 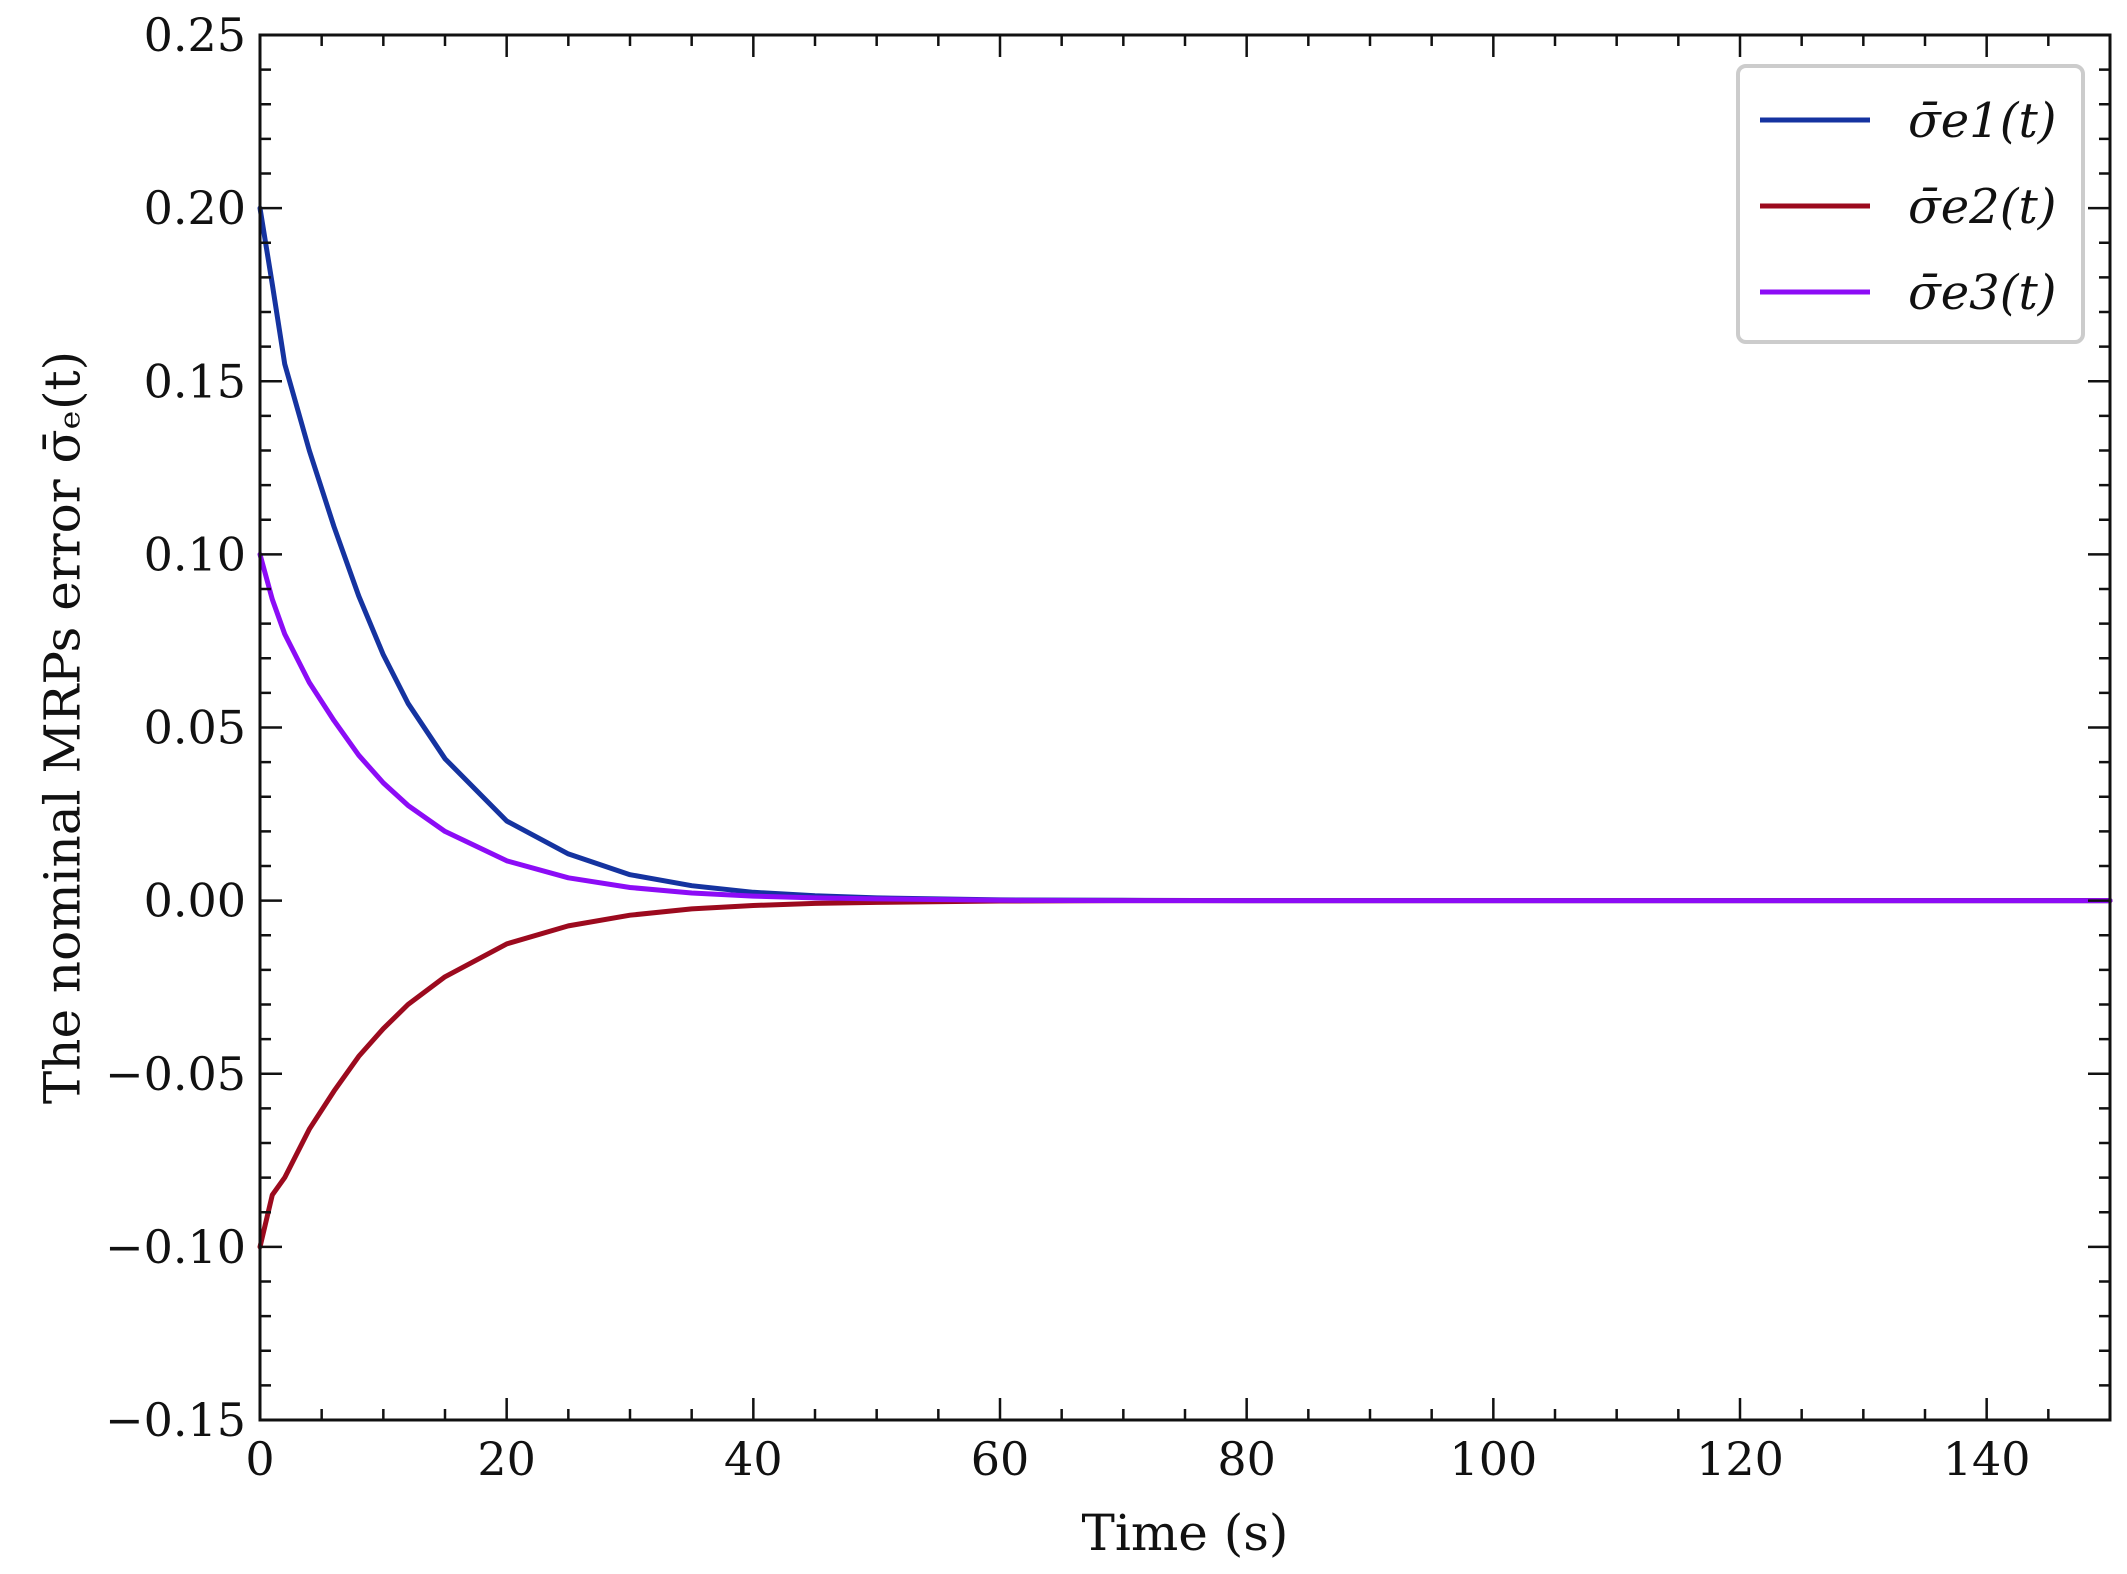 What do you see at coordinates (63, 727) in the screenshot?
I see `y-axis-title: The nominal MRPs error σ̄ₑ(t)` at bounding box center [63, 727].